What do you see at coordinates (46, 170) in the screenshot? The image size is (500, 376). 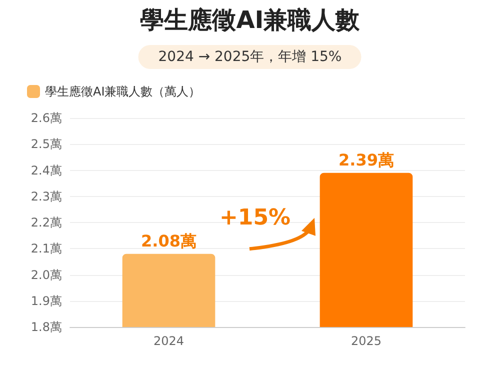 I see `y-tick-label: 2.4萬` at bounding box center [46, 170].